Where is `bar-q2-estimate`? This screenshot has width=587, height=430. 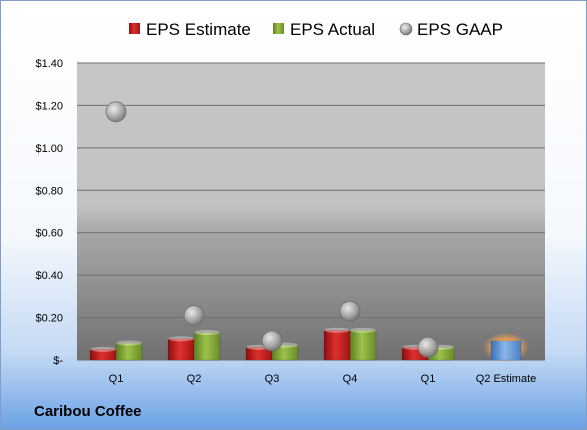
bar-q2-estimate is located at coordinates (506, 350).